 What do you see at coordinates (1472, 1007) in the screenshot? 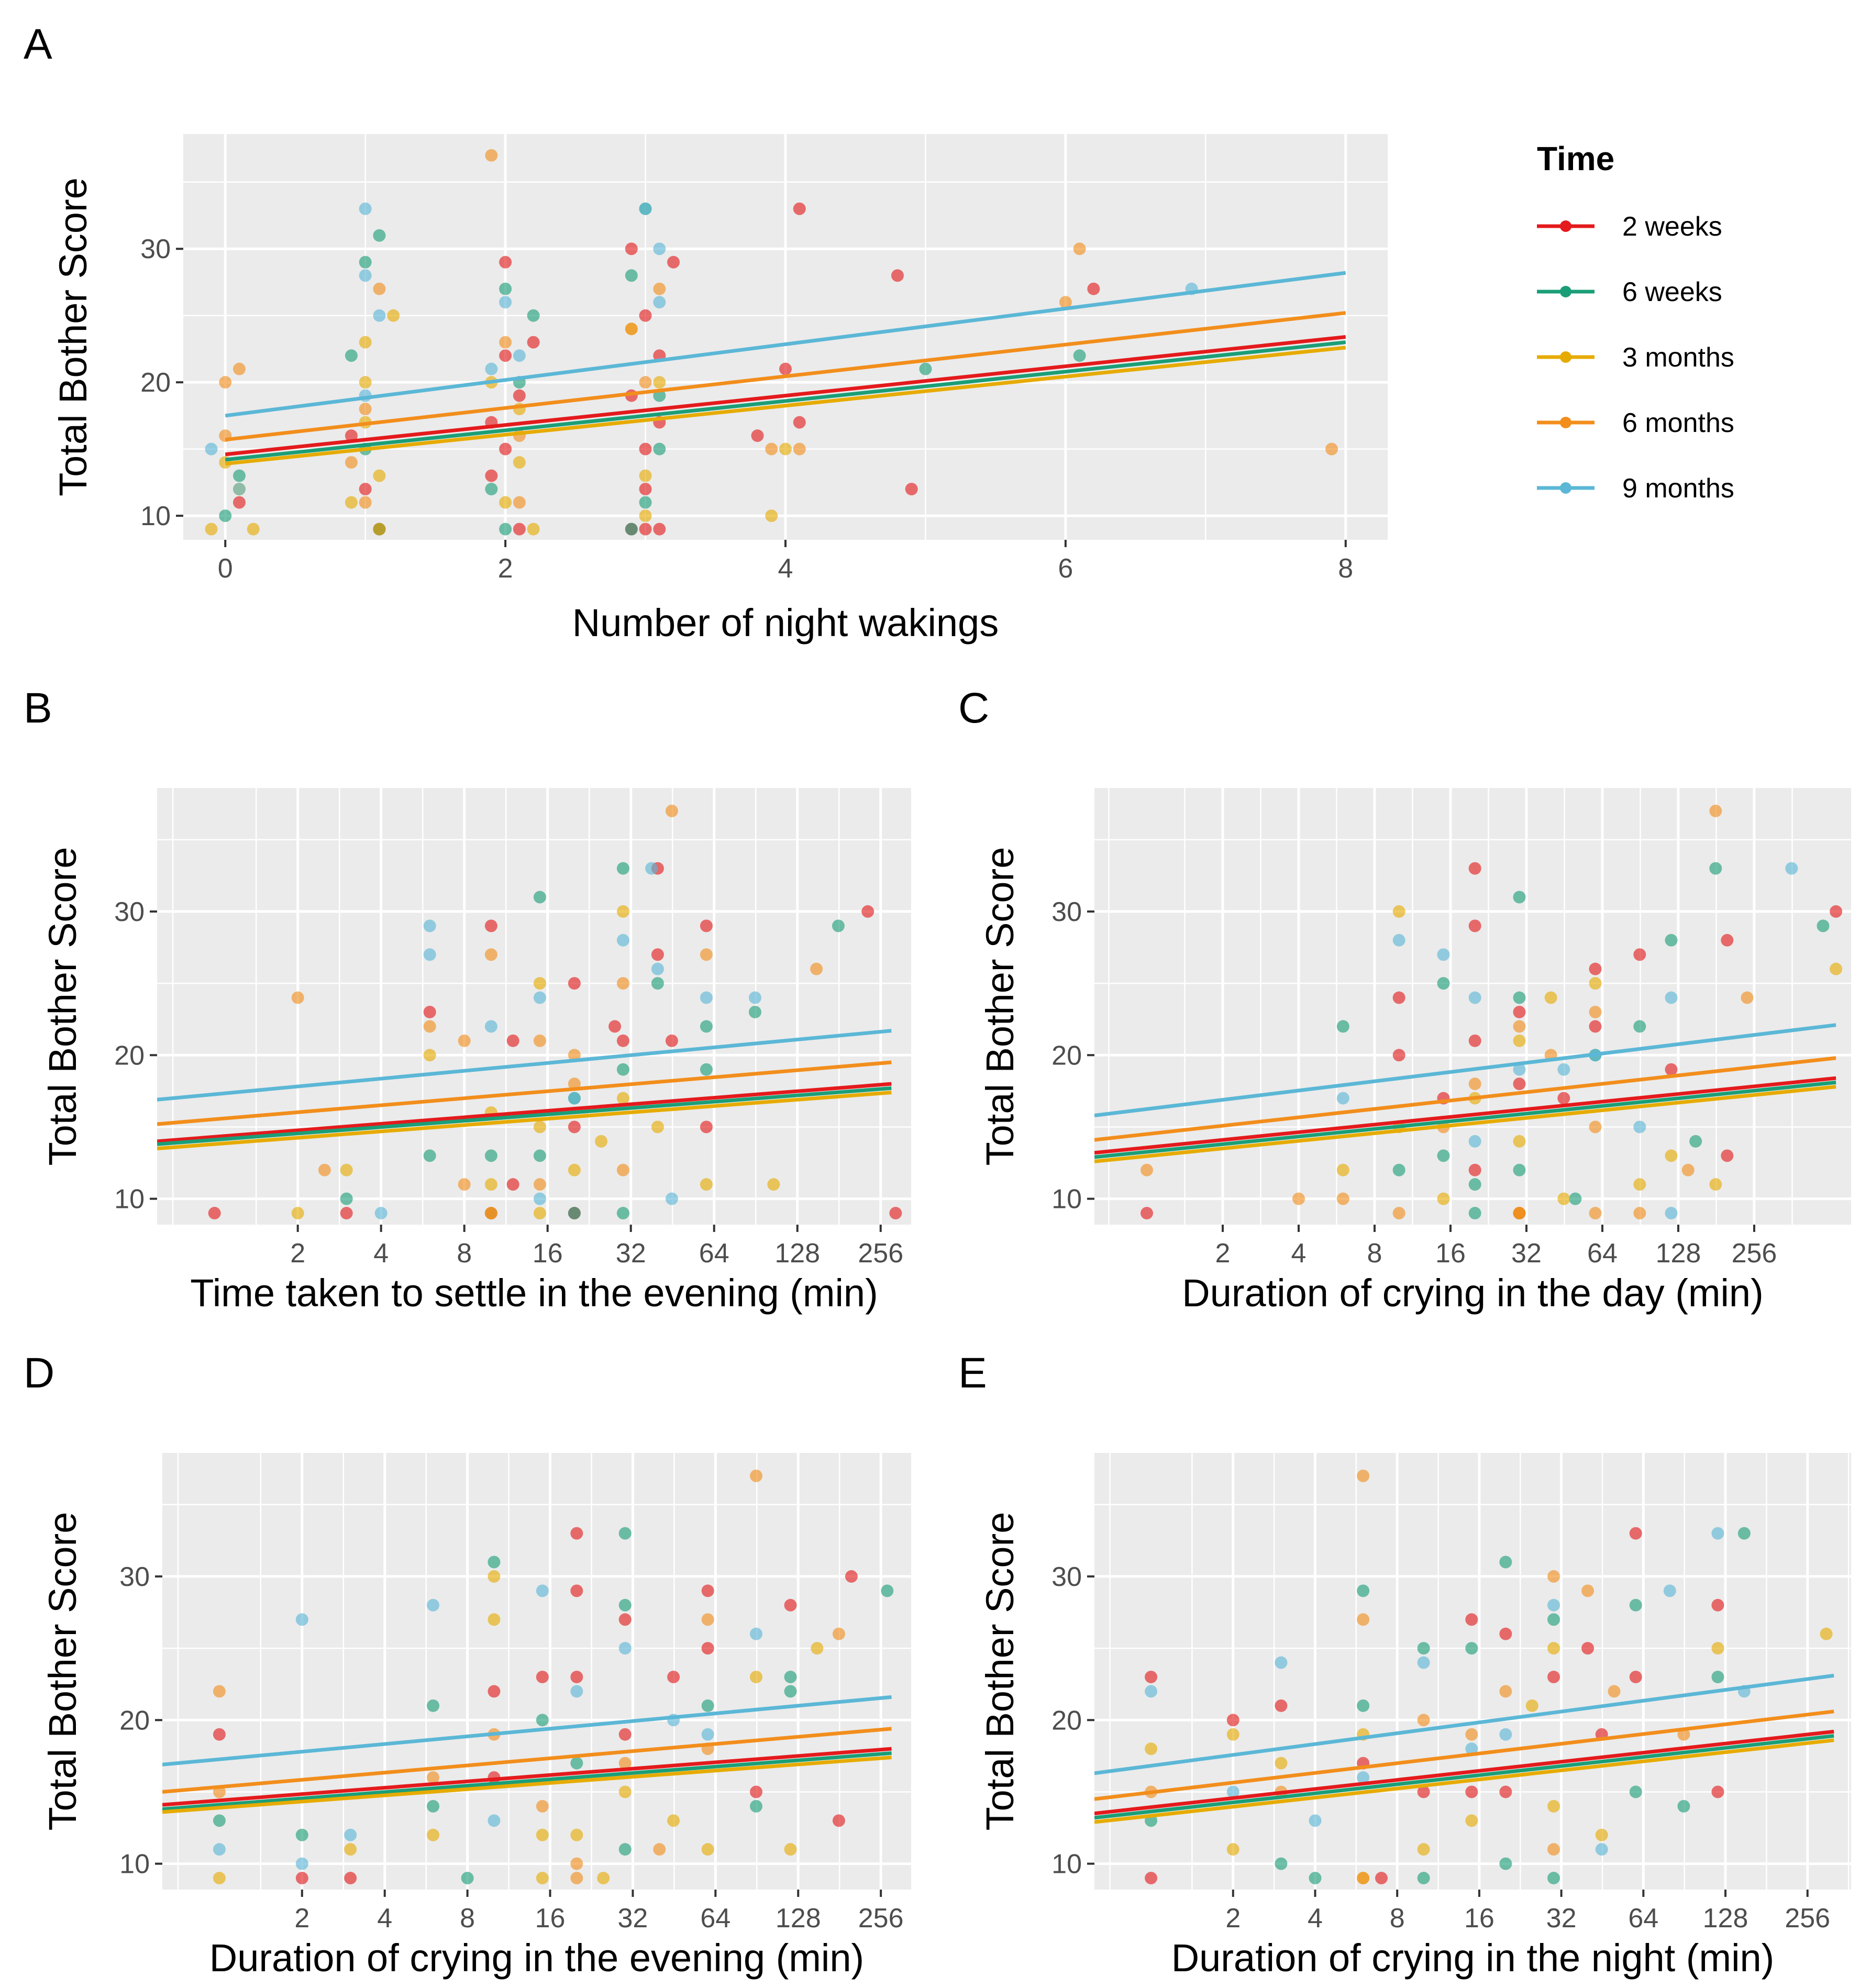
I see `panel-c-gridlines` at bounding box center [1472, 1007].